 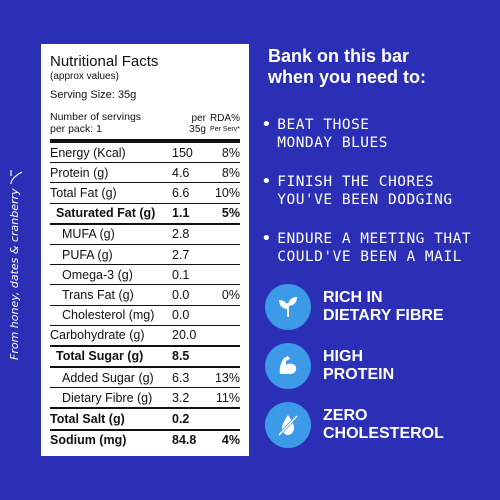 What do you see at coordinates (383, 433) in the screenshot?
I see `feature-line2: CHOLESTEROL` at bounding box center [383, 433].